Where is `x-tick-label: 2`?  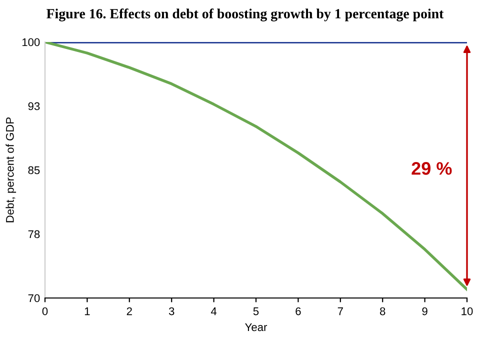
x-tick-label: 2 is located at coordinates (129, 311).